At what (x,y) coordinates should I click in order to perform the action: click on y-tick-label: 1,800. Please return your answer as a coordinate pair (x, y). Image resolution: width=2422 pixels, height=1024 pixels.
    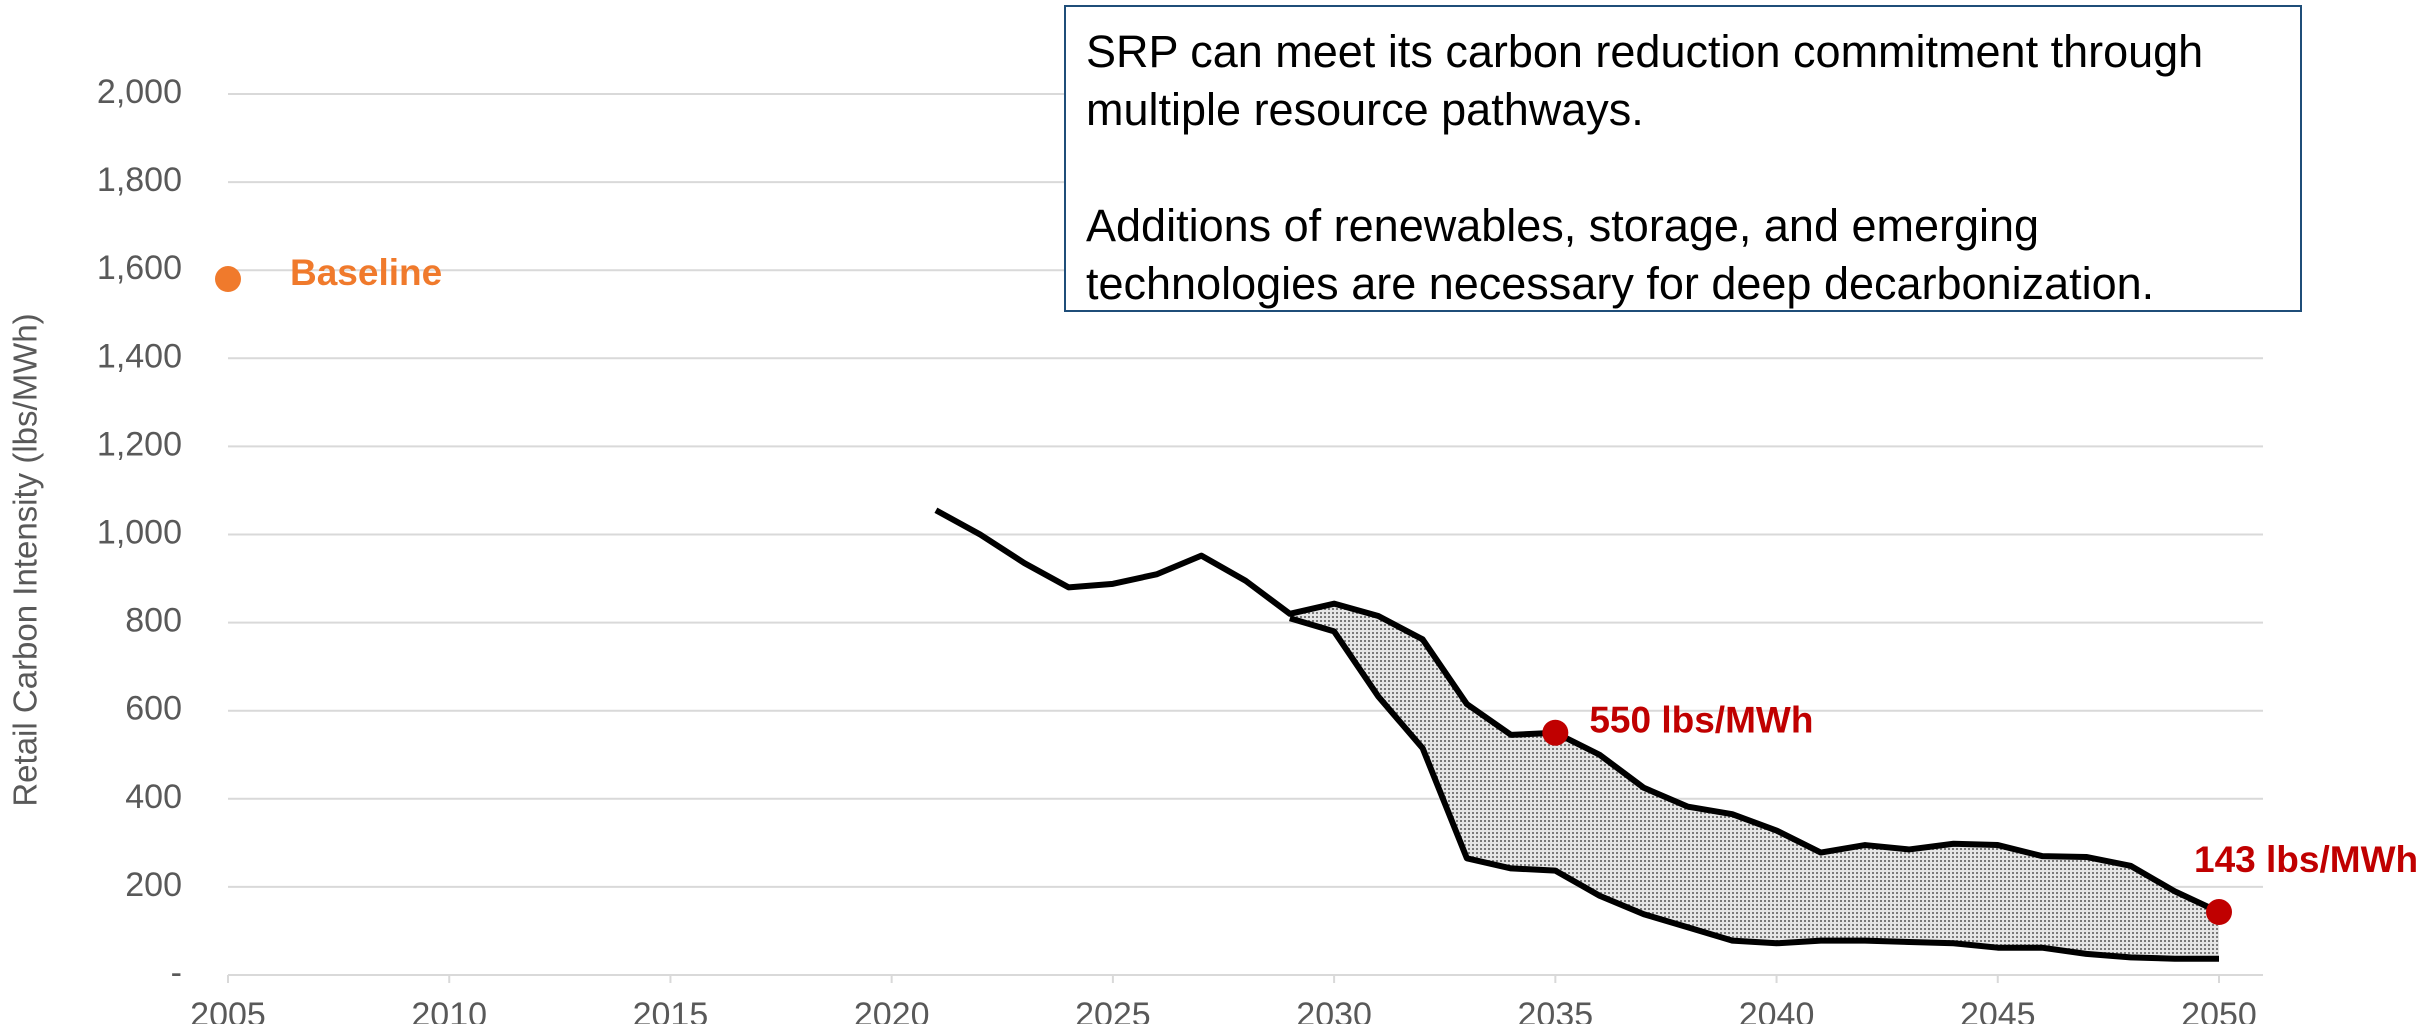
    Looking at the image, I should click on (139, 180).